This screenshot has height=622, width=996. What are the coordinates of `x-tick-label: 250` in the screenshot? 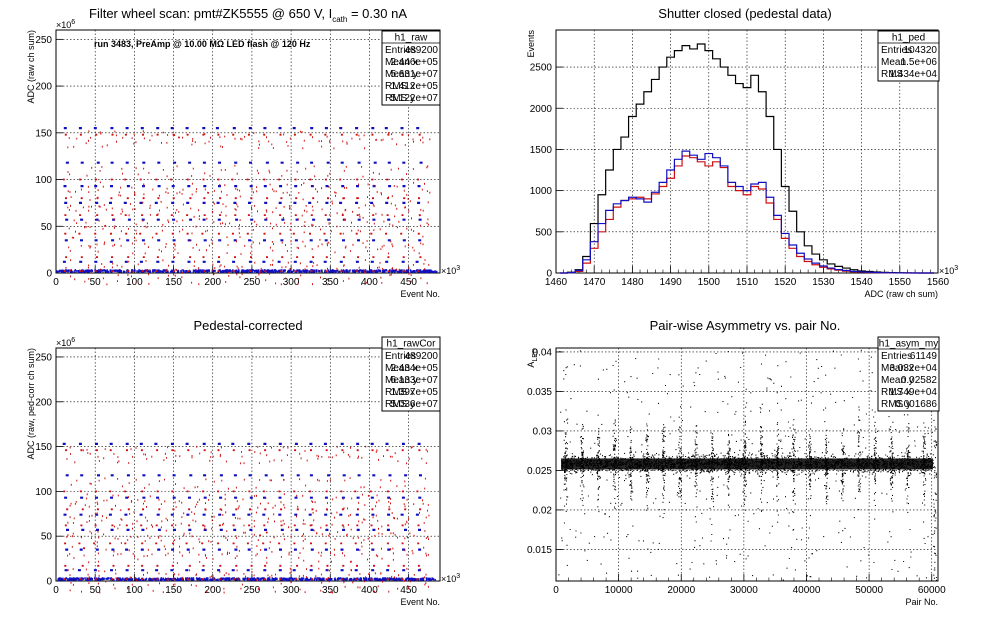 It's located at (252, 282).